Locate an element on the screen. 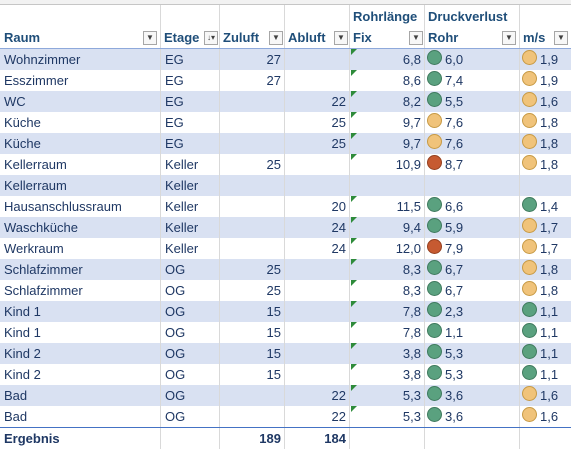  abluft-cell: 25 is located at coordinates (317, 143).